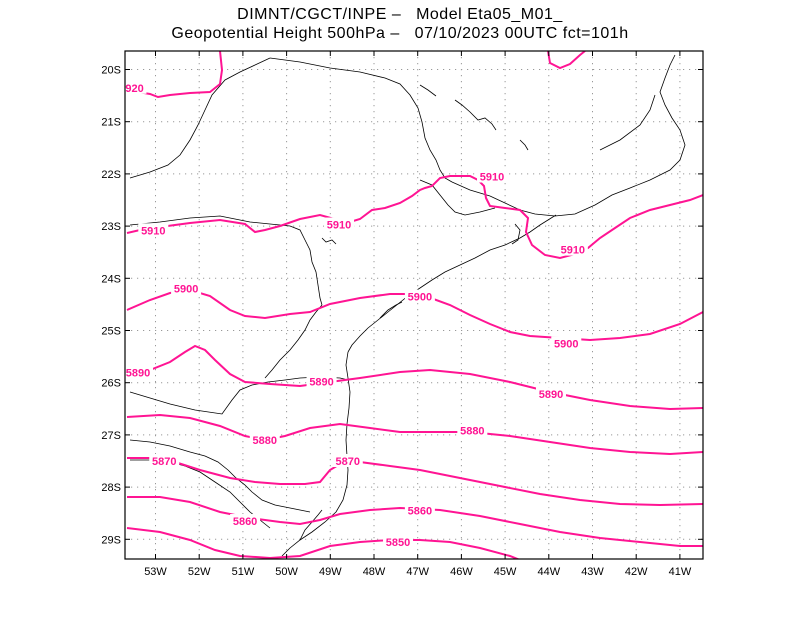  Describe the element at coordinates (226, 260) in the screenshot. I see `state-border-ms-pr` at that location.